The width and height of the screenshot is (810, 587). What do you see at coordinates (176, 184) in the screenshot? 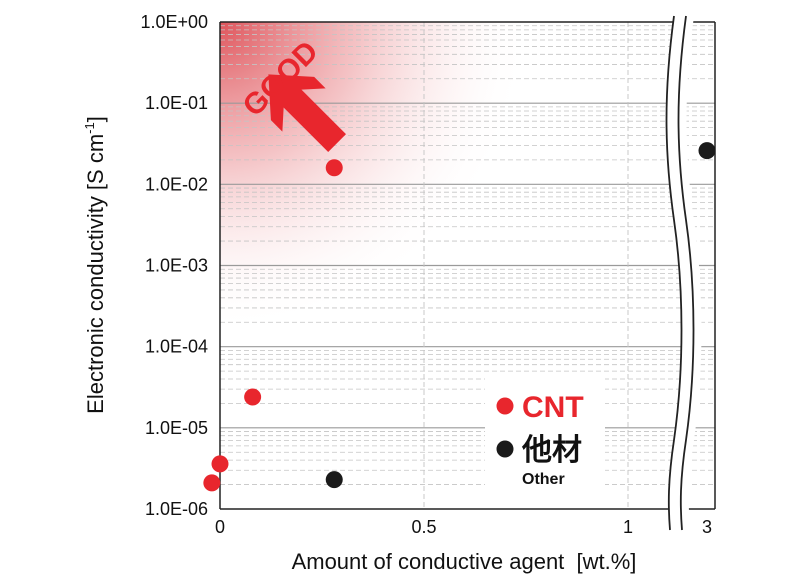
I see `y-tick-label: 1.0E-02` at bounding box center [176, 184].